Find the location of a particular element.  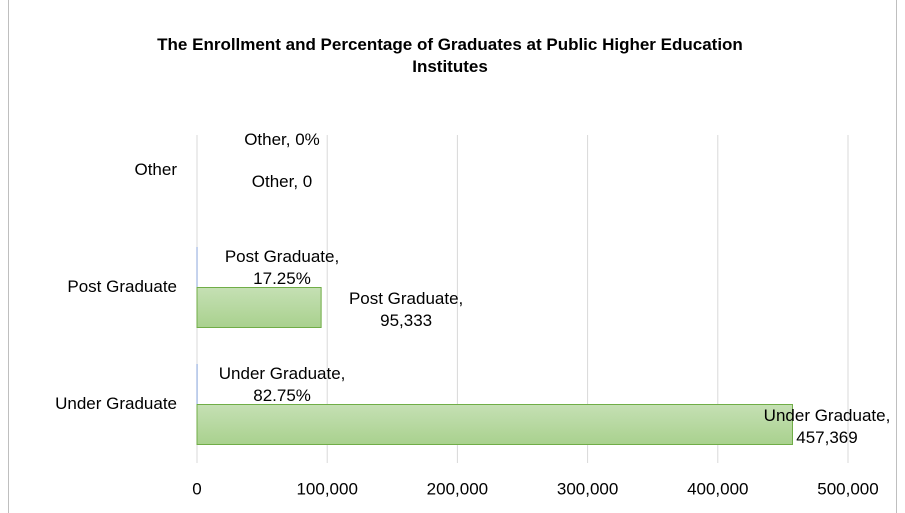

x-tick-label: 300,000 is located at coordinates (587, 488).